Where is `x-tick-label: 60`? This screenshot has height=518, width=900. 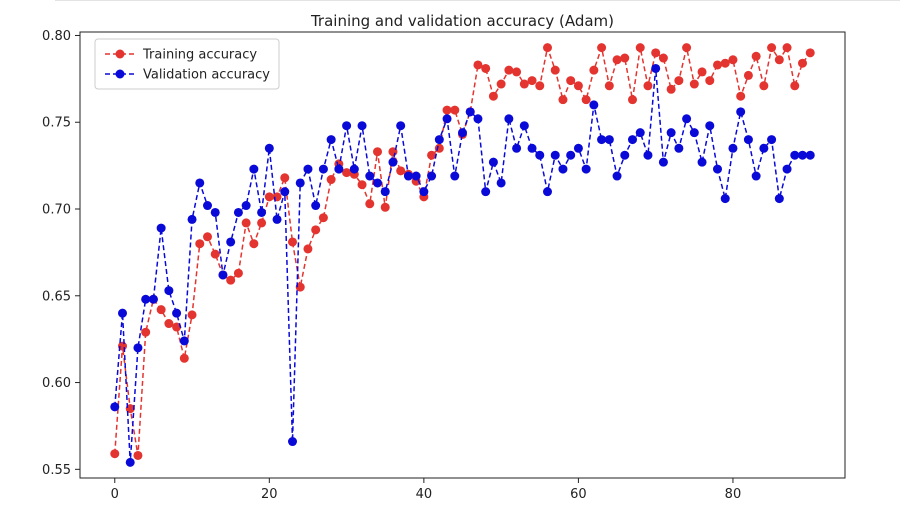
x-tick-label: 60 is located at coordinates (578, 494).